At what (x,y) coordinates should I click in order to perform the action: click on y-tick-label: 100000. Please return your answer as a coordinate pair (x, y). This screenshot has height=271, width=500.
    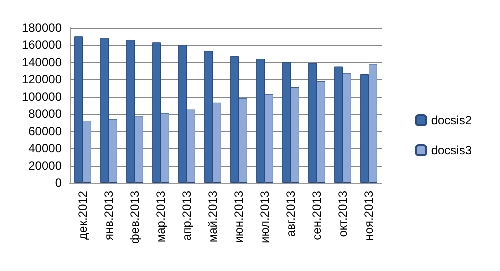
    Looking at the image, I should click on (42, 97).